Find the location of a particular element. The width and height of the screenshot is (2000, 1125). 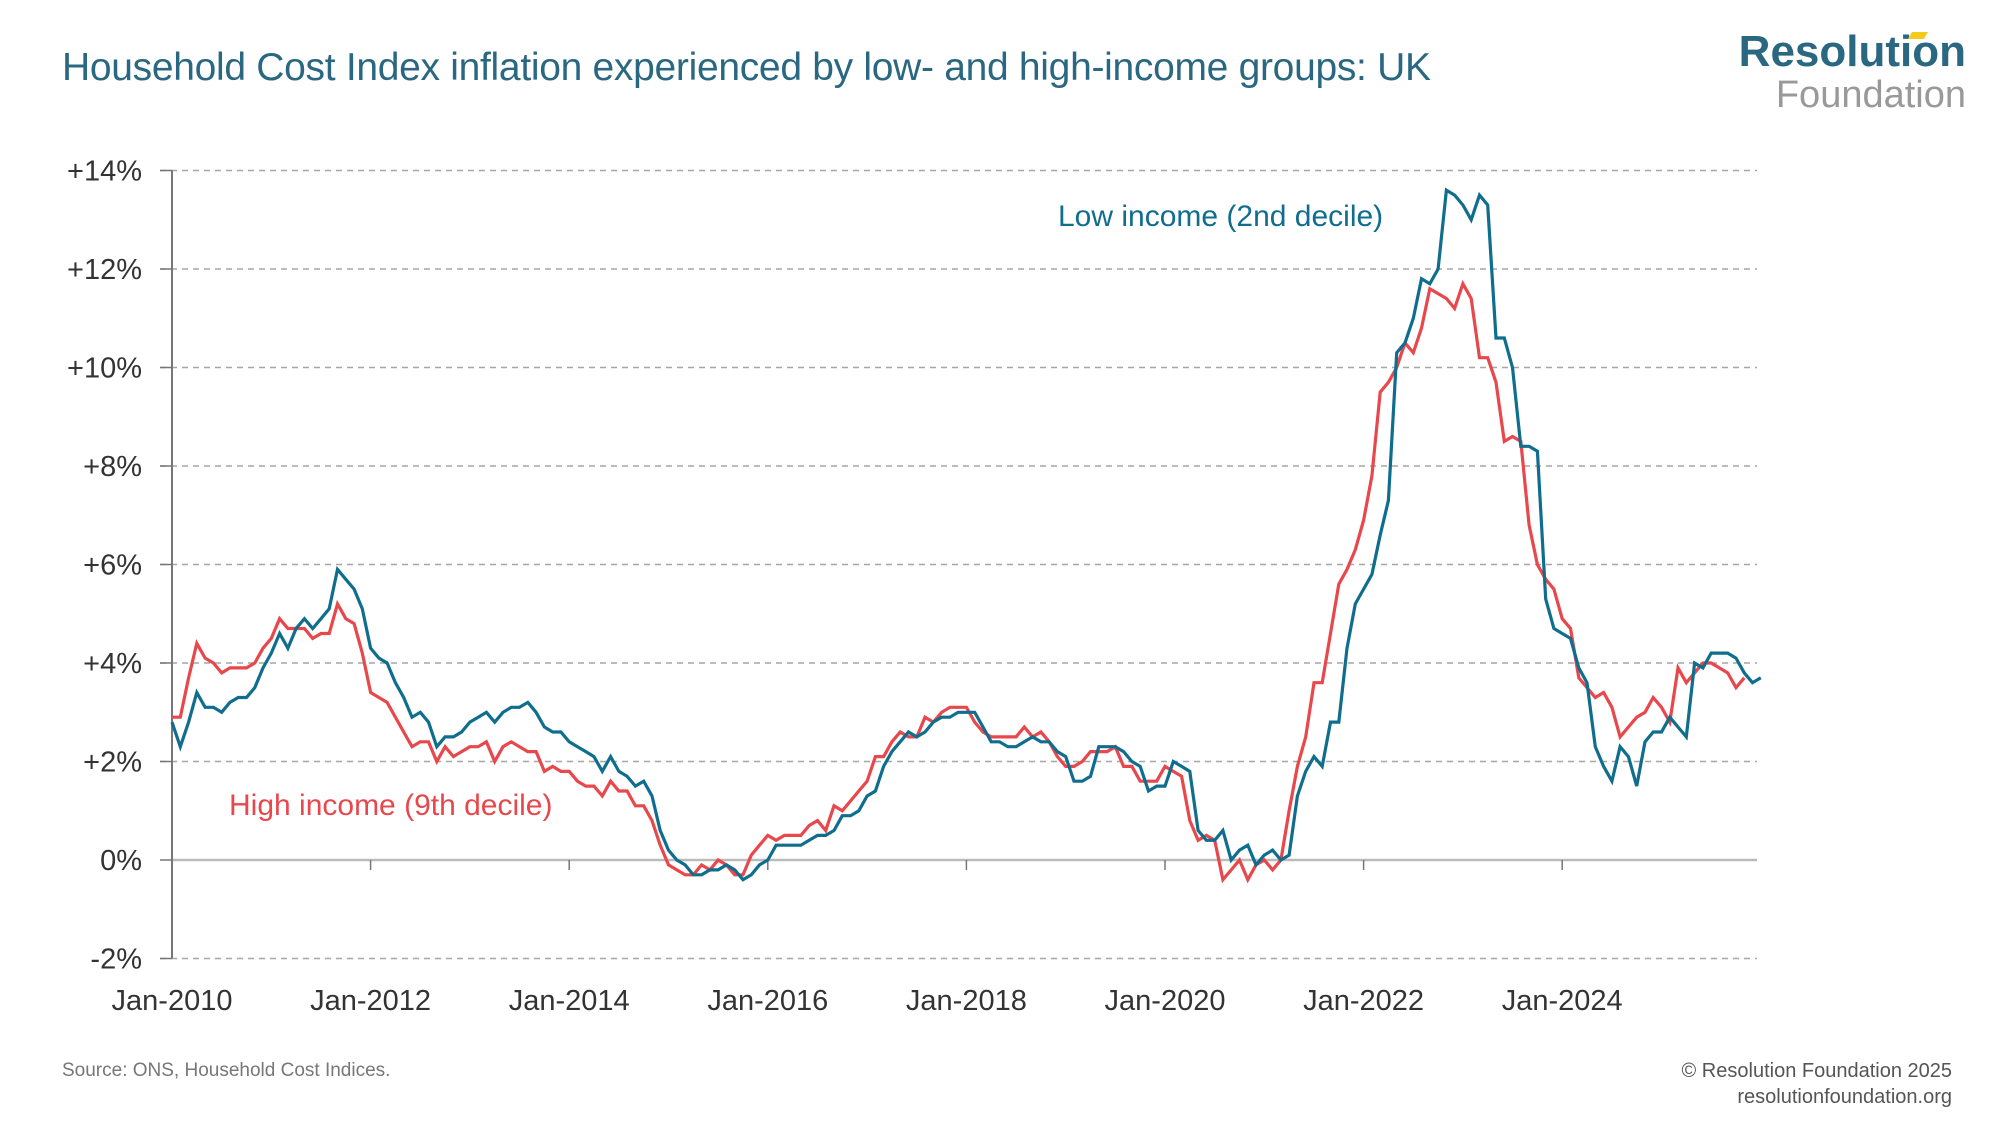

x-tick-label: Jan-2010 is located at coordinates (172, 1001).